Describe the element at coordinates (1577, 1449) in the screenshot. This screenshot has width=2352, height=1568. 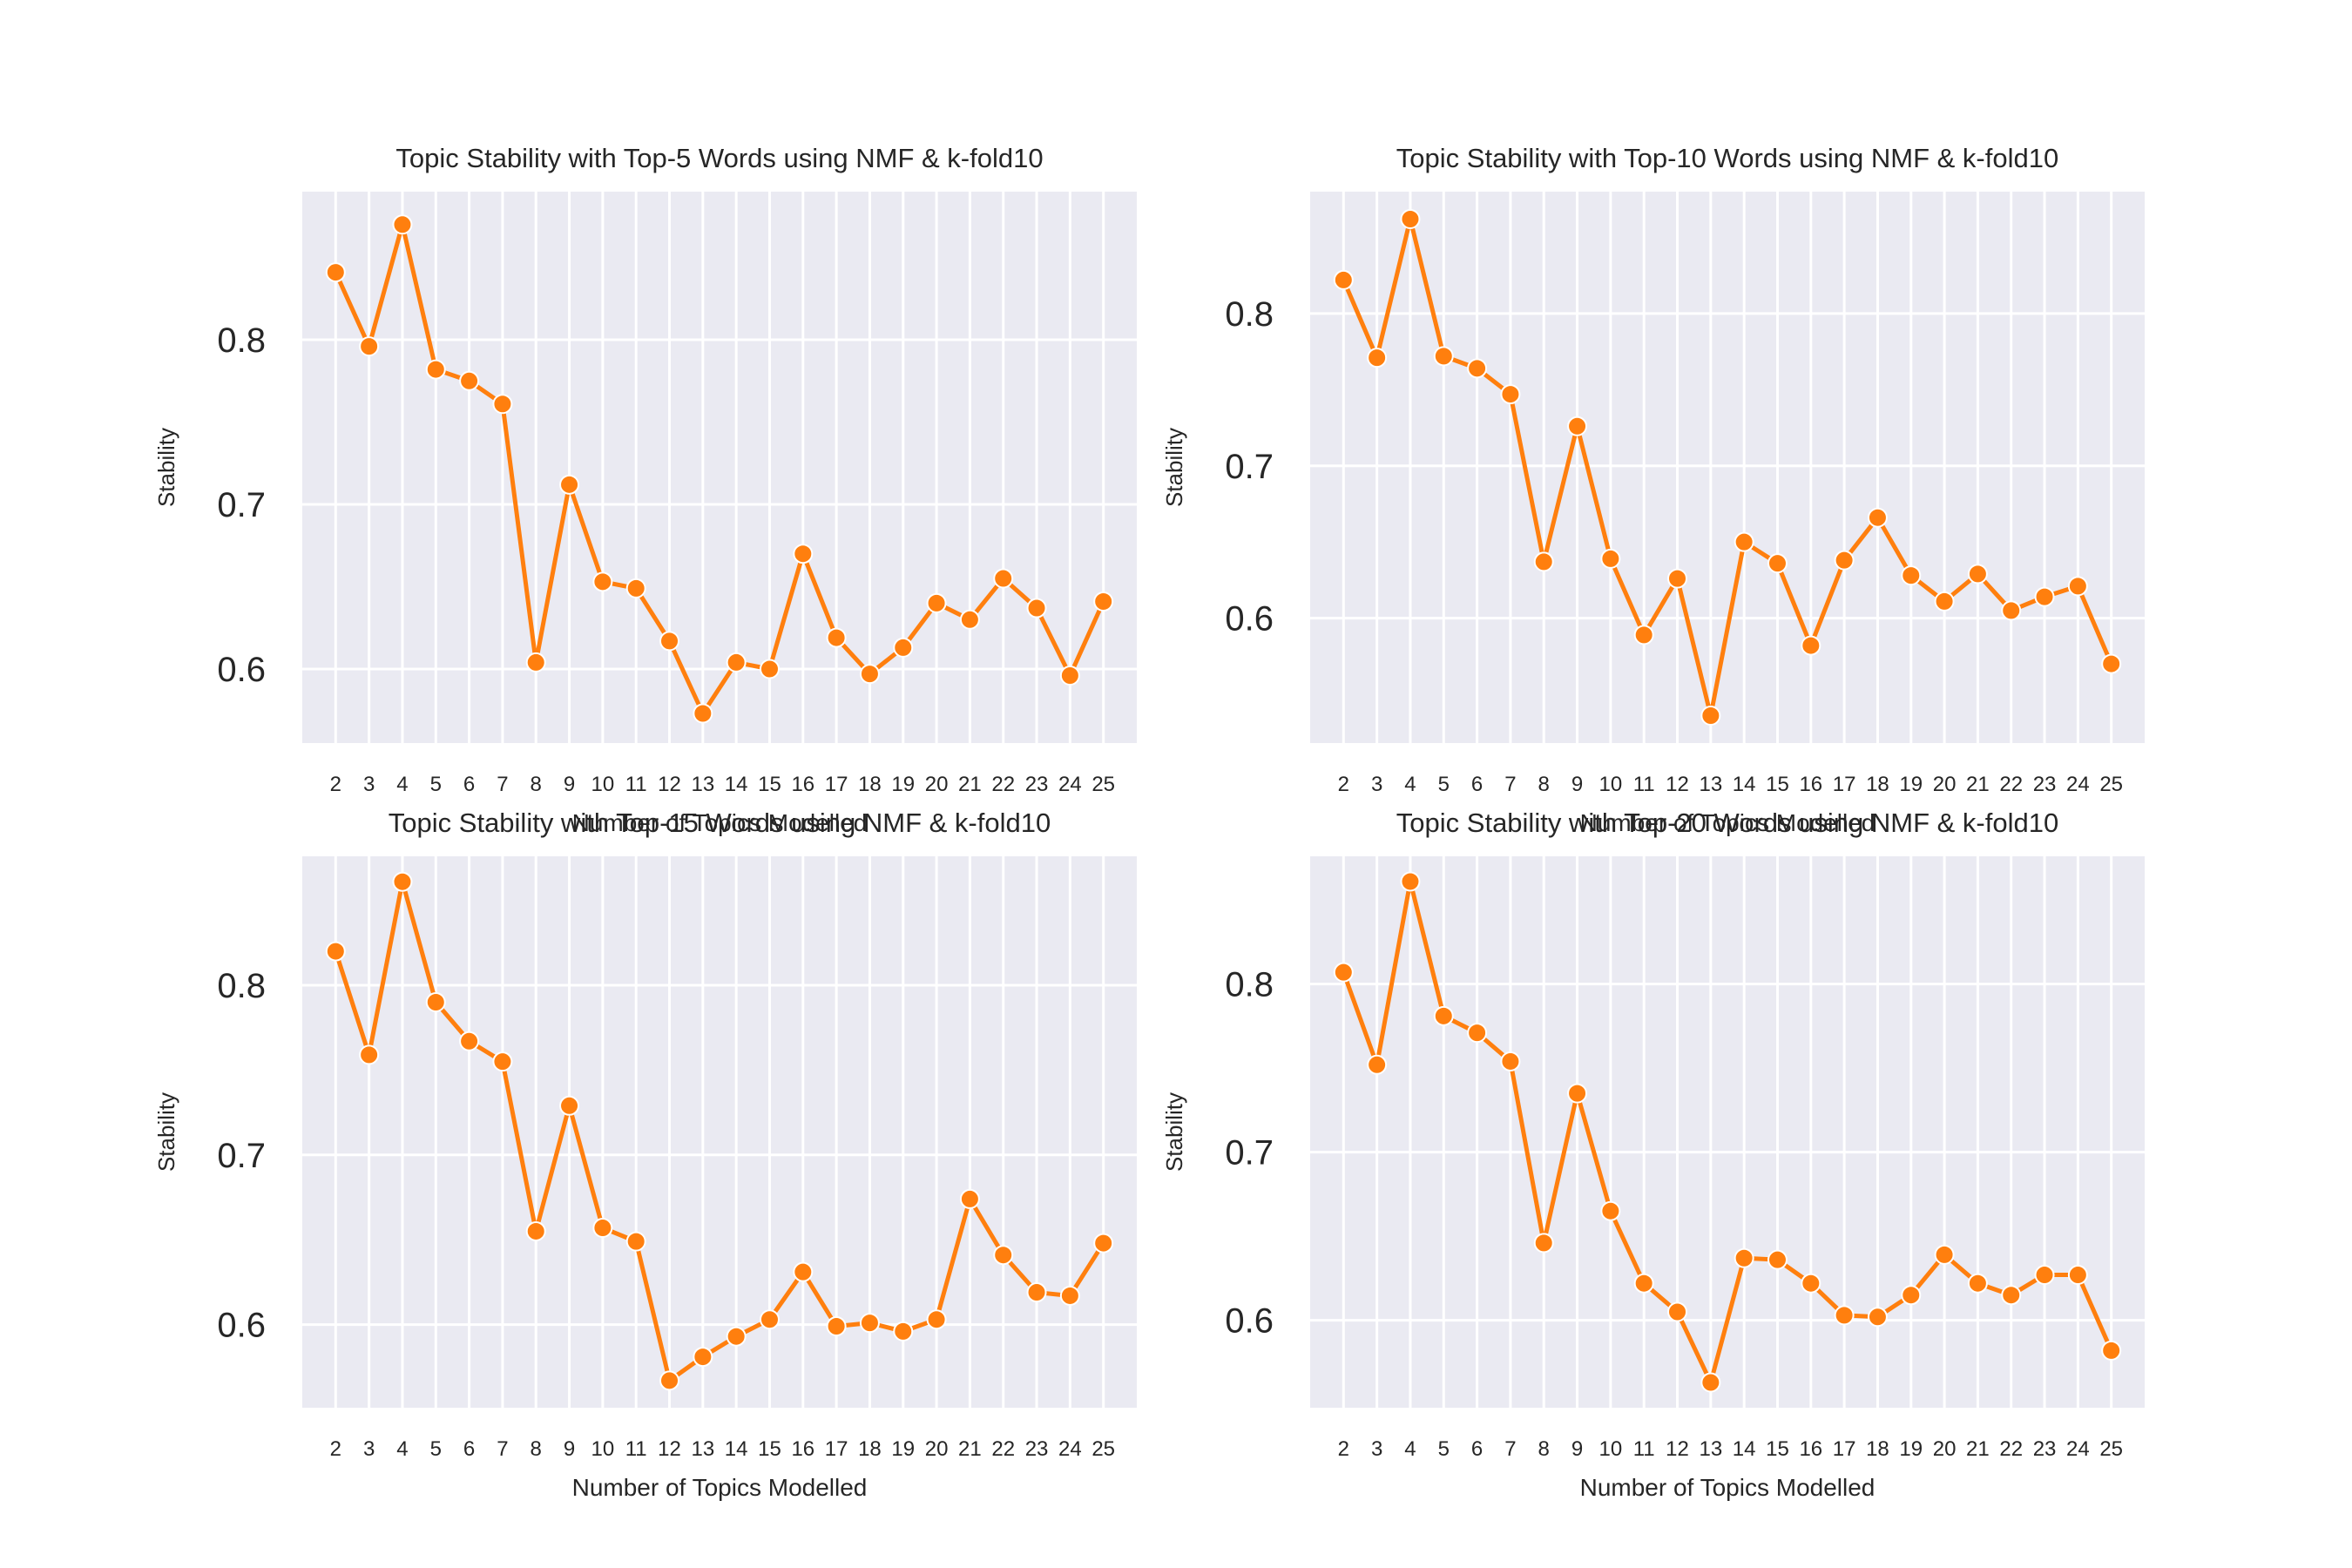
I see `chart-4-xtick-label: 9` at that location.